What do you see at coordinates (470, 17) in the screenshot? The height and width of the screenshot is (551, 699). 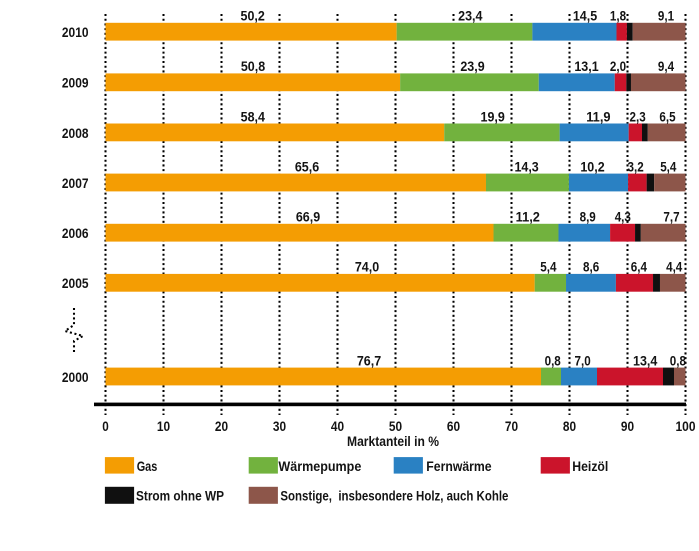 I see `svg-text: 23,4` at bounding box center [470, 17].